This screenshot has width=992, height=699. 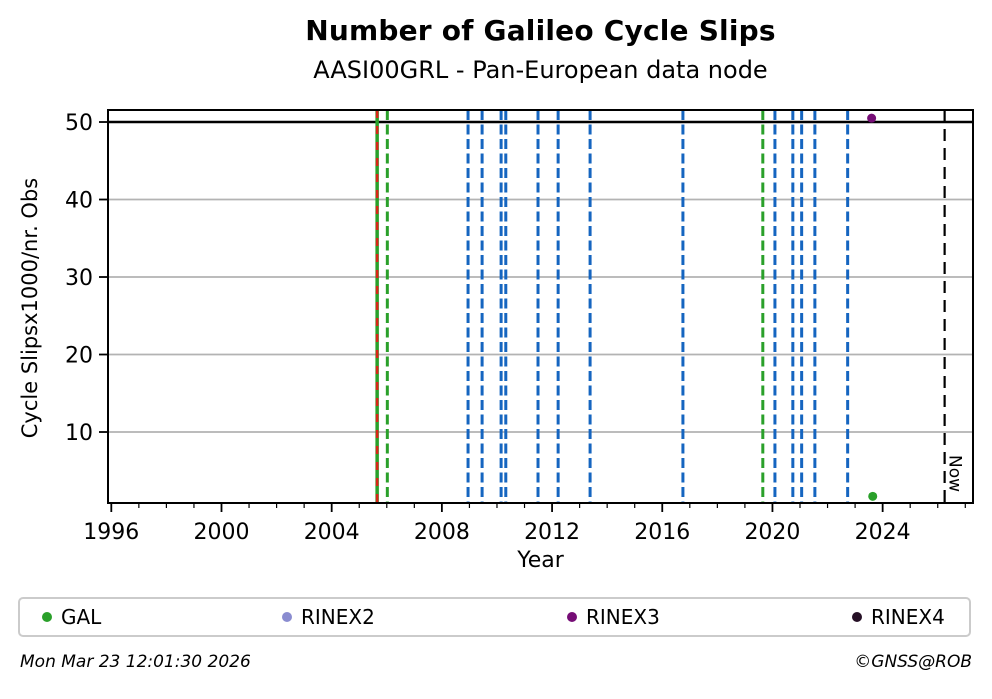 I want to click on timestamp: Mon Mar 23 12:01:30 2026, so click(x=135, y=662).